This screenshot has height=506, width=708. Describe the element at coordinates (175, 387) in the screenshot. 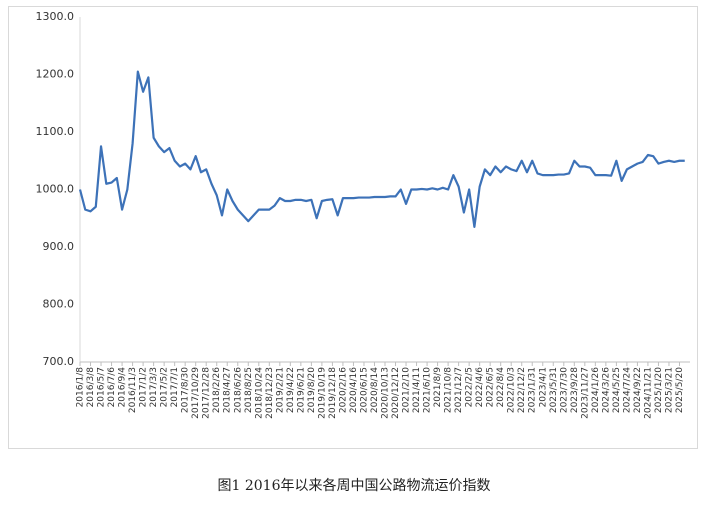

I see `x-tick-label: 2017/7/1` at that location.